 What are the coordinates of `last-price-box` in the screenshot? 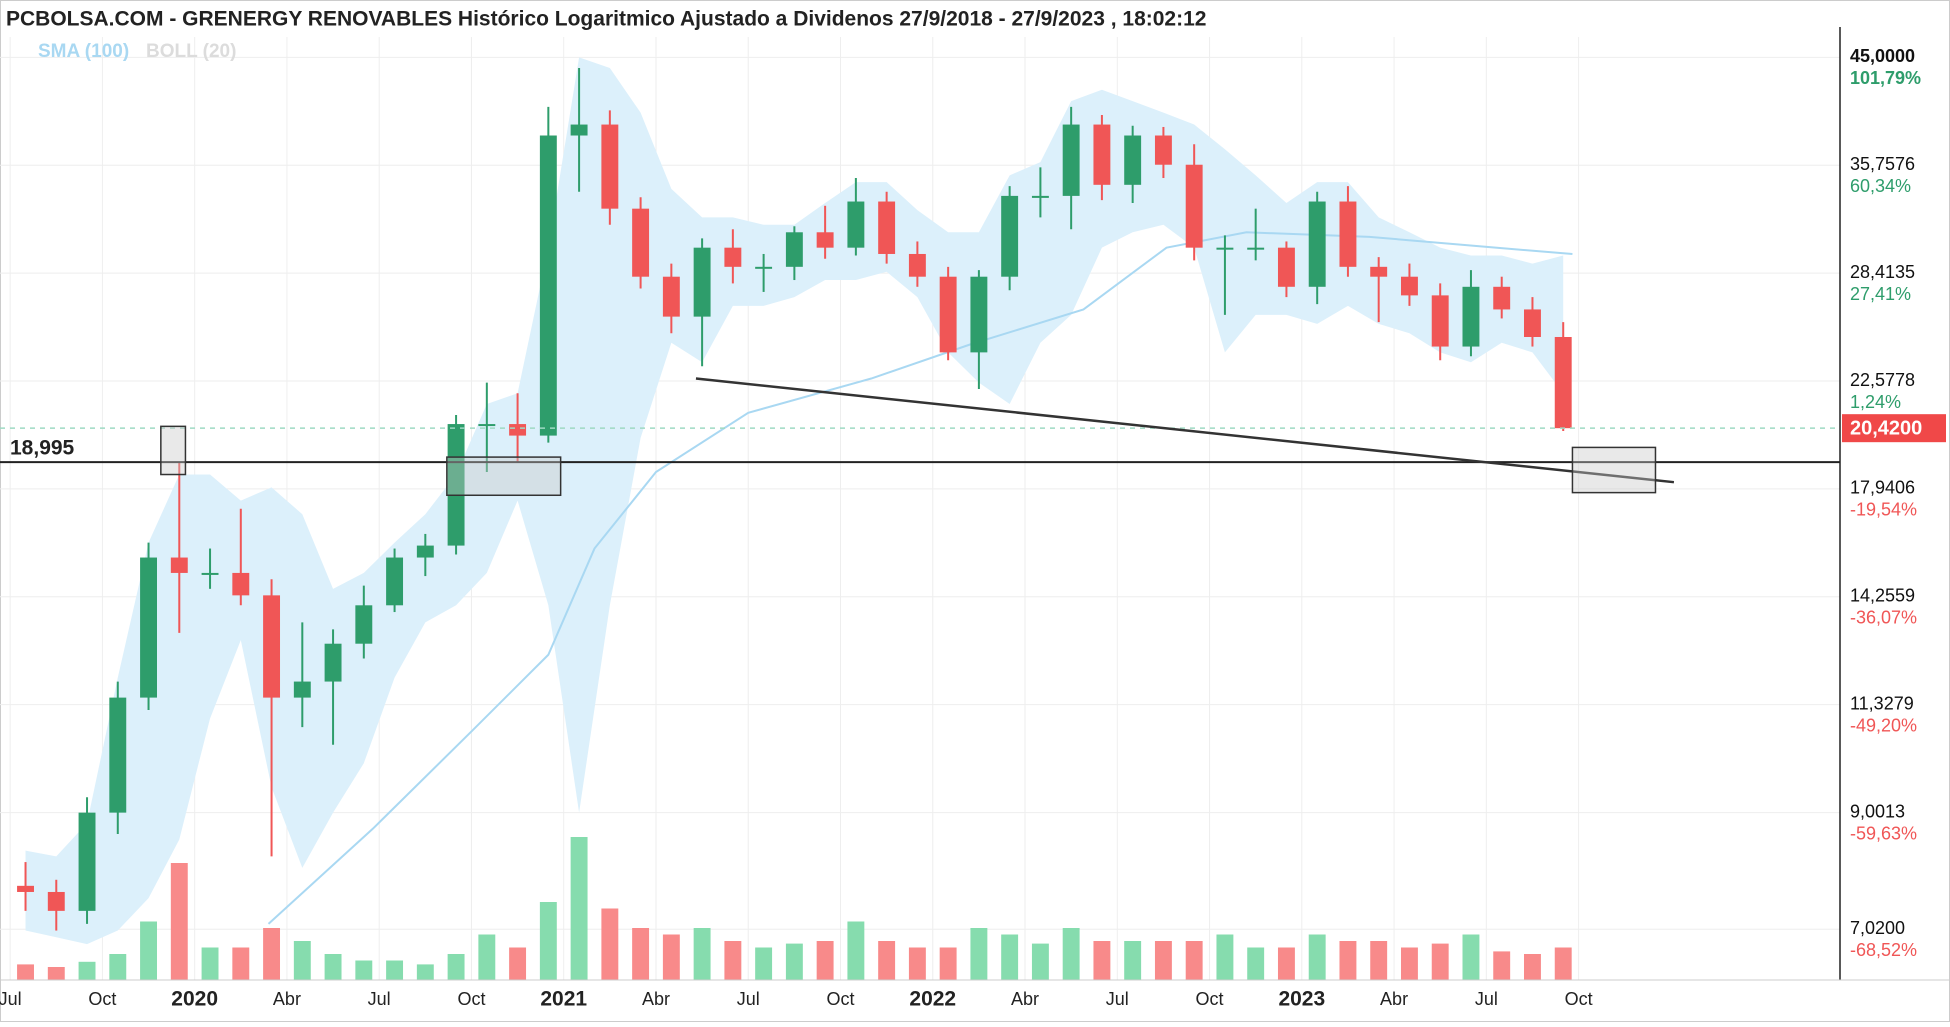 It's located at (1894, 428).